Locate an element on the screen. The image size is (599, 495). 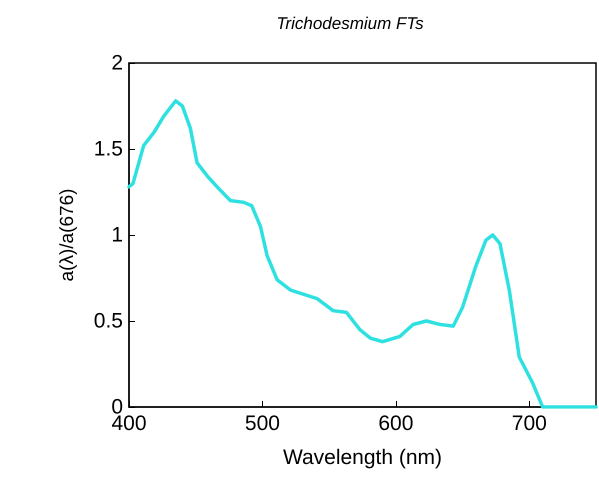
y-tick-label: 1.5 is located at coordinates (108, 149).